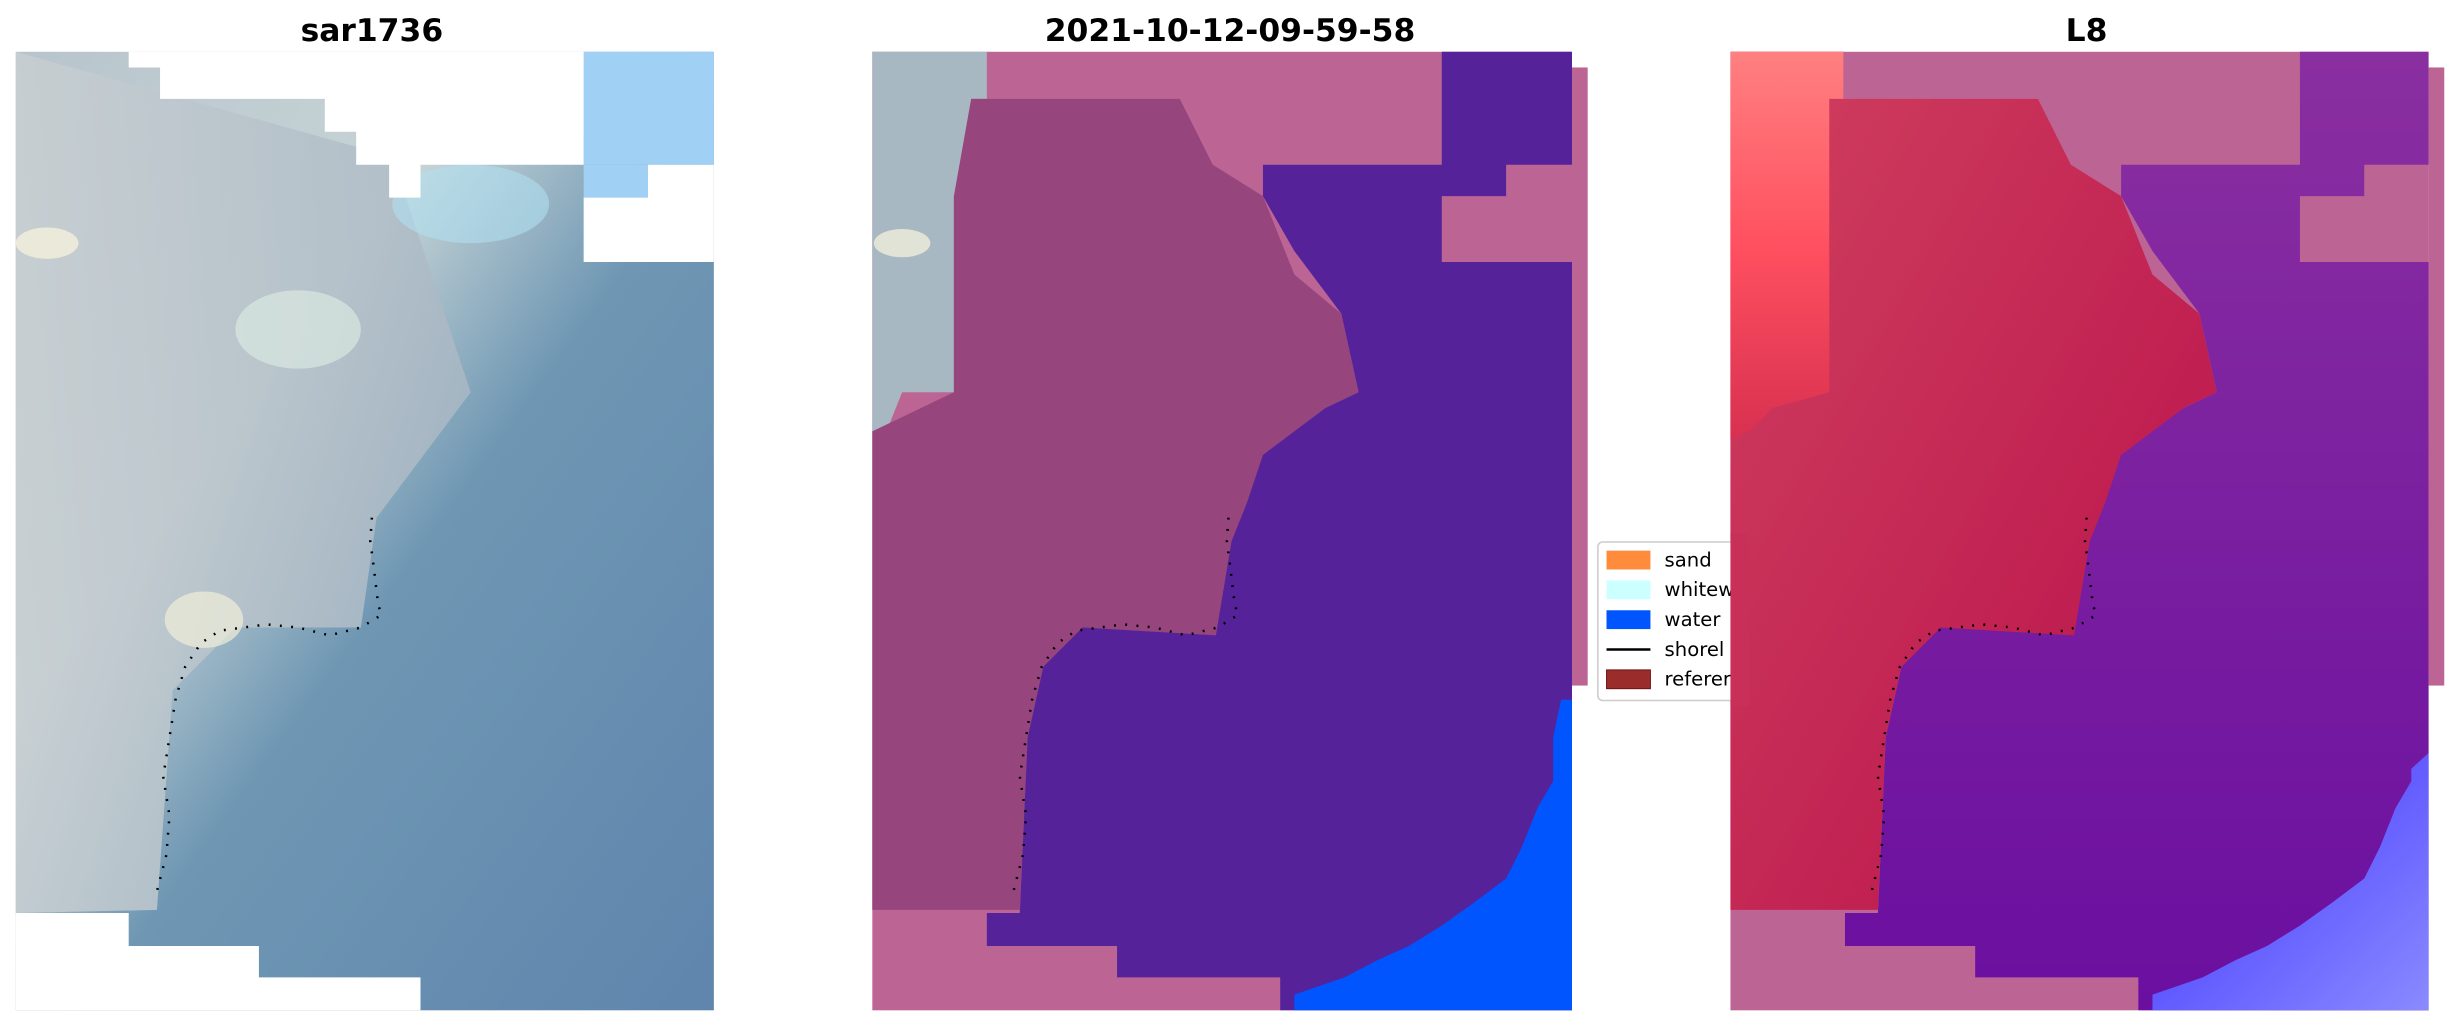 The width and height of the screenshot is (2460, 1026). I want to click on legend: sand whitew water shorel referer, so click(1673, 619).